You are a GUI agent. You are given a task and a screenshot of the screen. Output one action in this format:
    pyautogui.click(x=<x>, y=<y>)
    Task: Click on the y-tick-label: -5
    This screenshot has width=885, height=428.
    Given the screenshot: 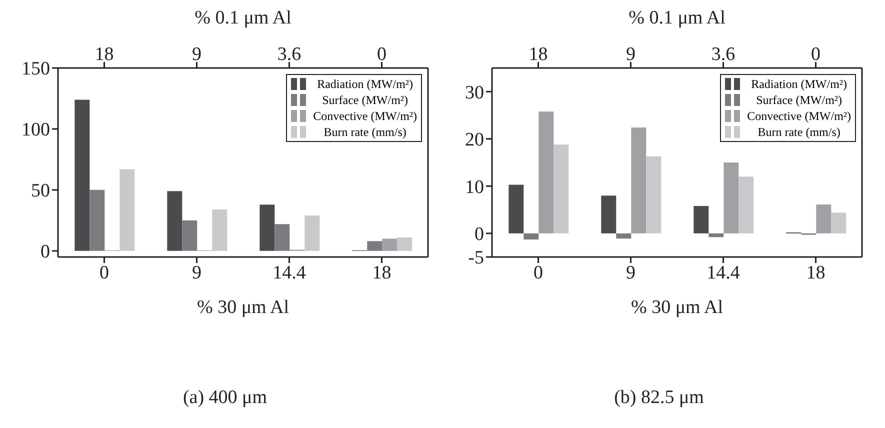 What is the action you would take?
    pyautogui.click(x=476, y=258)
    